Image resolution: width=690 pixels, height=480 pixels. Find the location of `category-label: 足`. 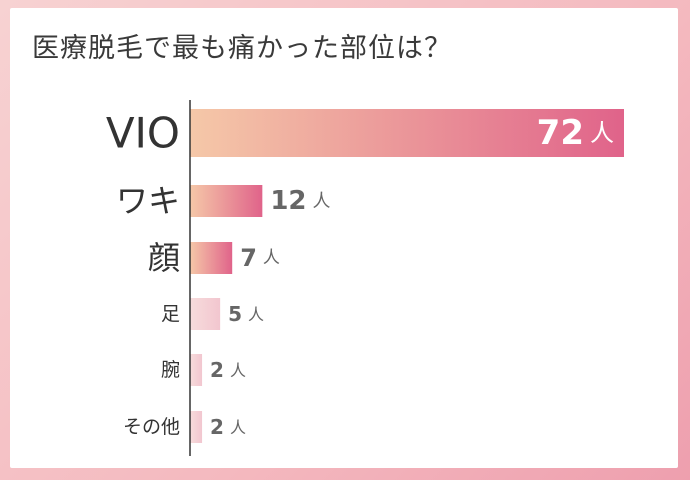

category-label: 足 is located at coordinates (170, 314).